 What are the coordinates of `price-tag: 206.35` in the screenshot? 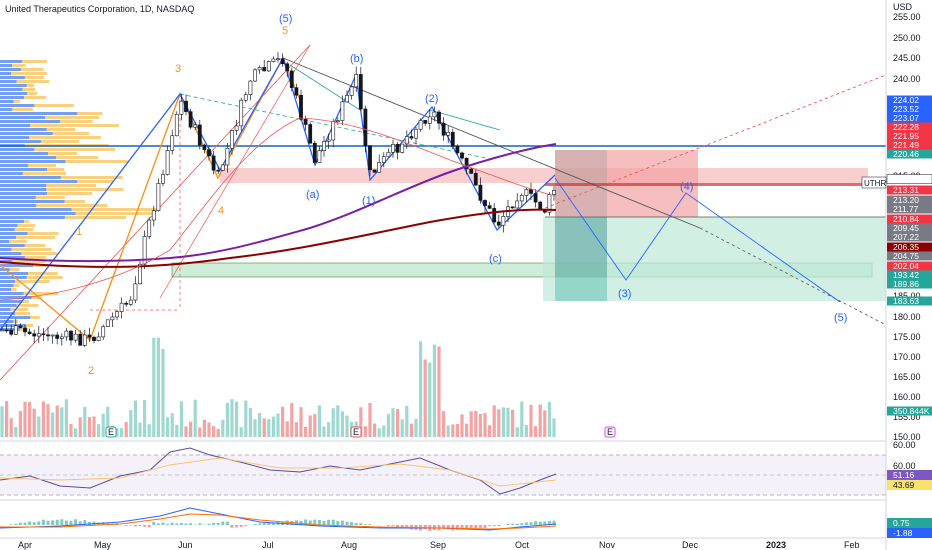 It's located at (909, 247).